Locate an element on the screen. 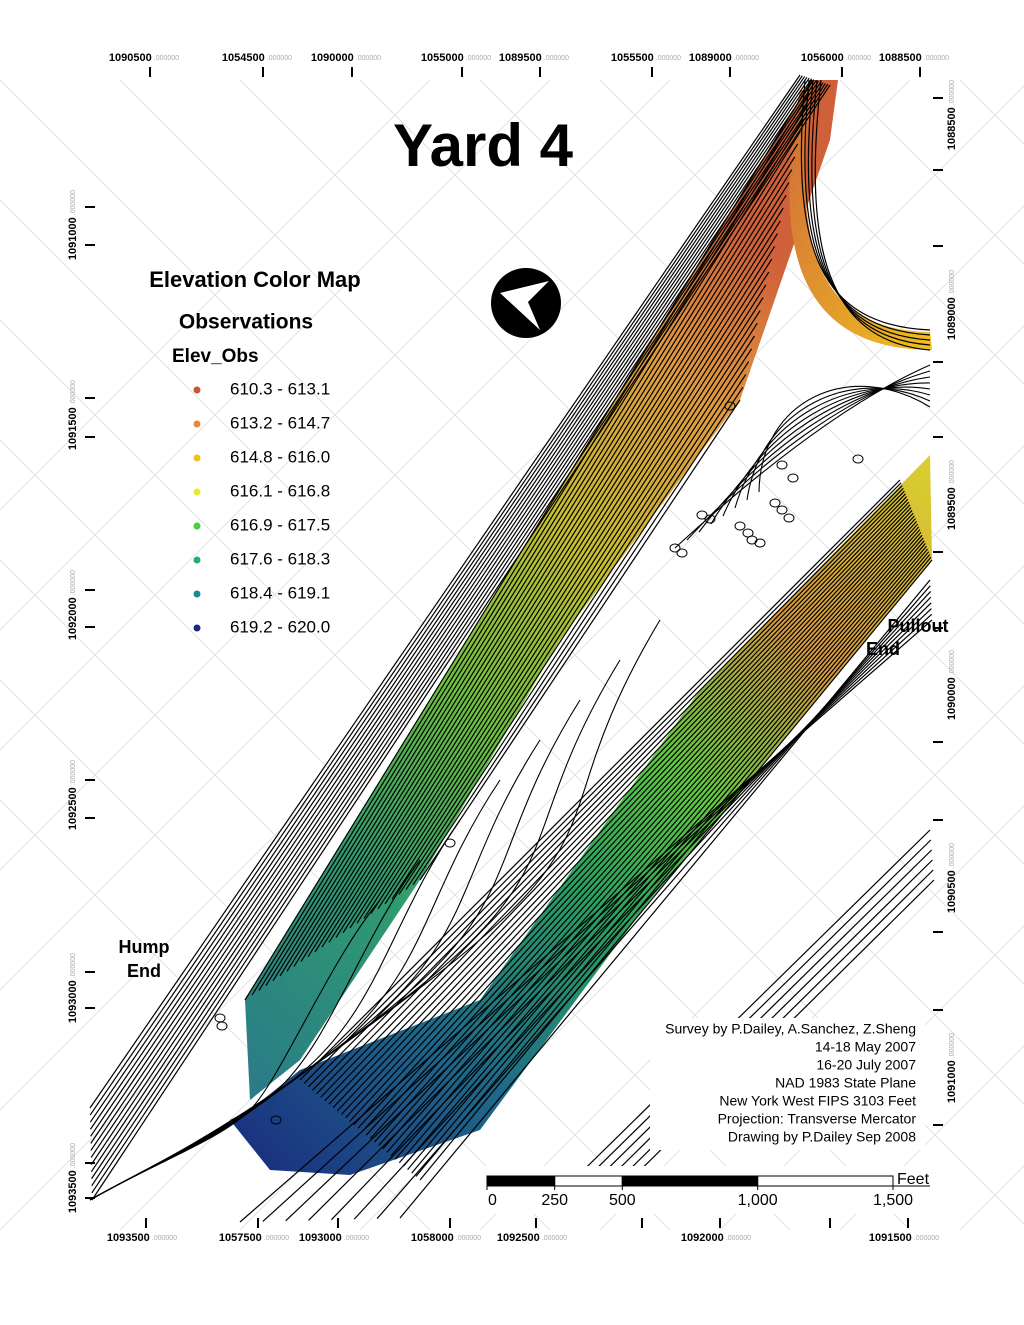 This screenshot has width=1024, height=1325. coordinate-value: 1089500 is located at coordinates (952, 508).